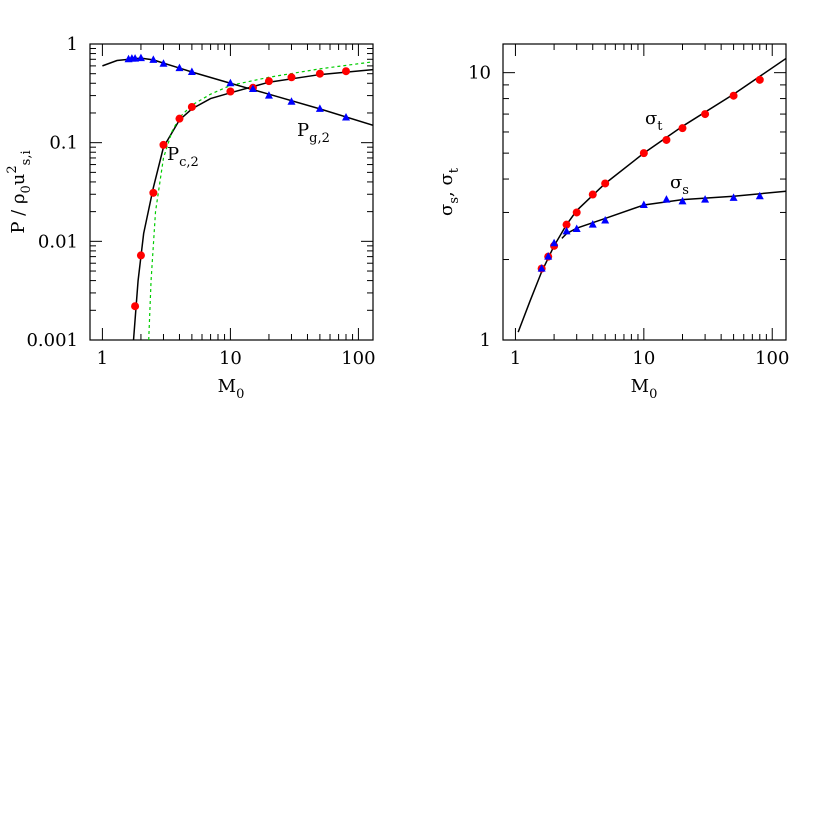 The height and width of the screenshot is (830, 830). I want to click on y-tick-label: 0.1, so click(63, 143).